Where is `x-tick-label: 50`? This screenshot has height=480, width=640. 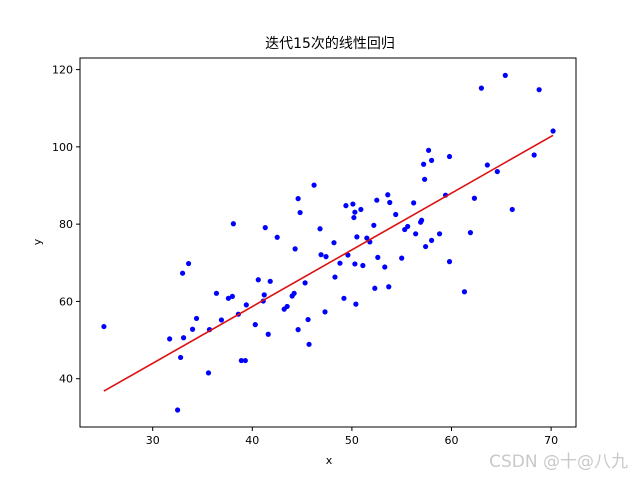
x-tick-label: 50 is located at coordinates (352, 440).